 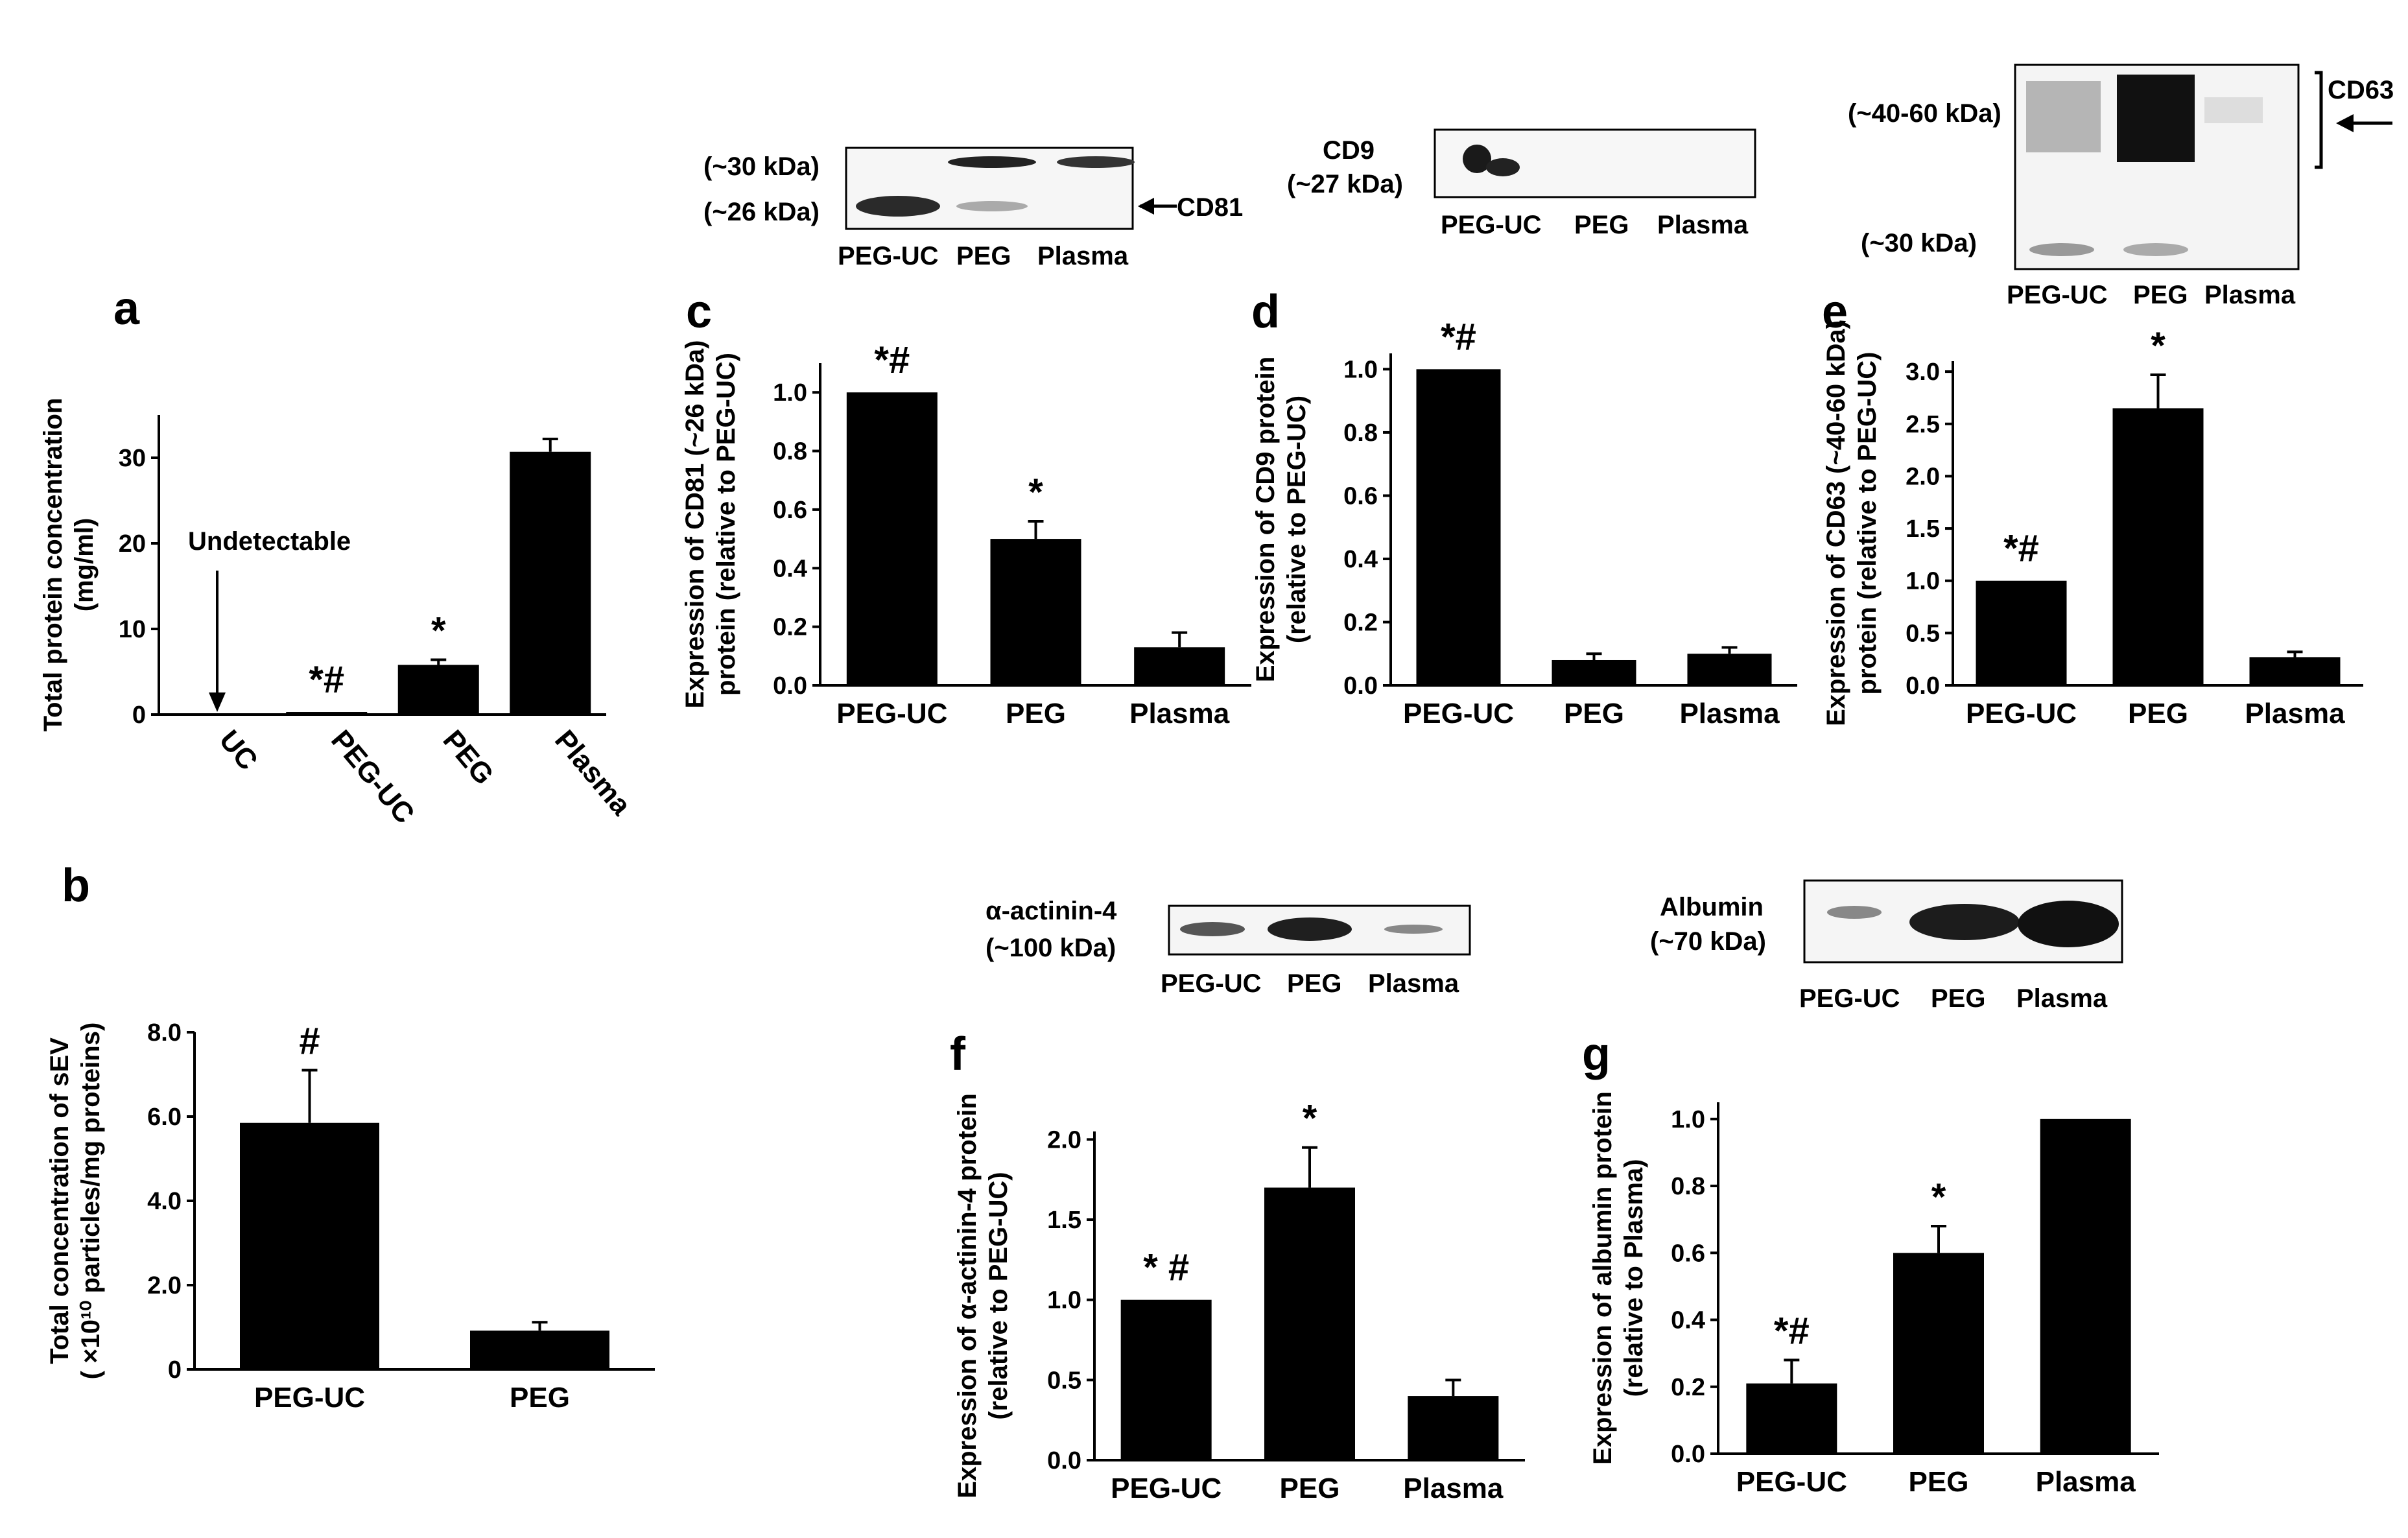 I want to click on blot-e-arrowhead-icon, so click(x=2345, y=123).